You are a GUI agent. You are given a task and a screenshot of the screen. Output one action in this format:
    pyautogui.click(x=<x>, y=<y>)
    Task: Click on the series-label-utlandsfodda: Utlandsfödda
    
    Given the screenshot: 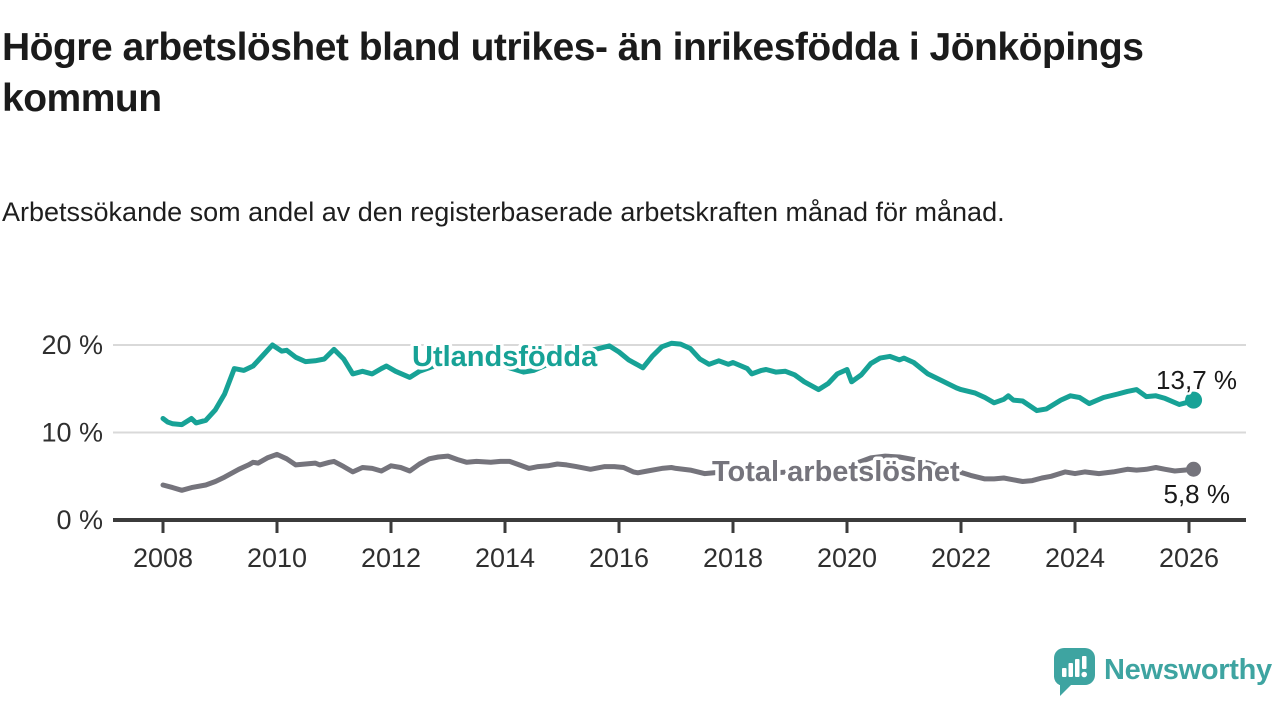 What is the action you would take?
    pyautogui.click(x=505, y=357)
    